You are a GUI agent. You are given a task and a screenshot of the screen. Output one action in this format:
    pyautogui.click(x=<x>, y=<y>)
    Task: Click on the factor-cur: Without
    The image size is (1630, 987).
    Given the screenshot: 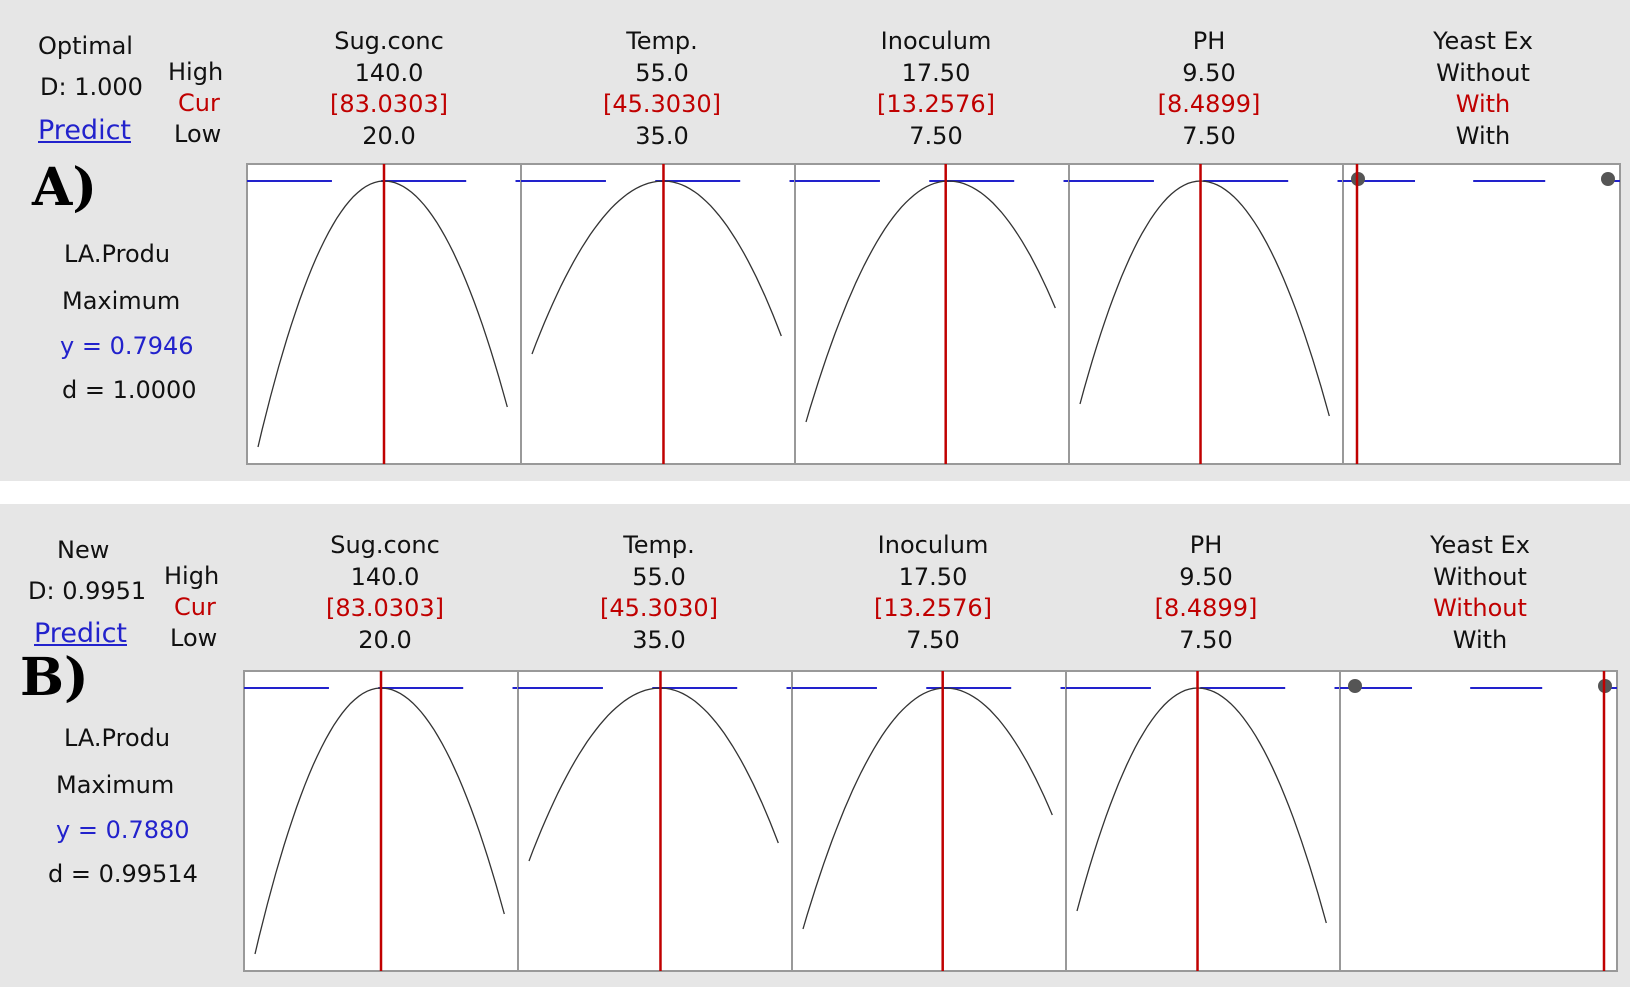 What is the action you would take?
    pyautogui.click(x=1480, y=608)
    